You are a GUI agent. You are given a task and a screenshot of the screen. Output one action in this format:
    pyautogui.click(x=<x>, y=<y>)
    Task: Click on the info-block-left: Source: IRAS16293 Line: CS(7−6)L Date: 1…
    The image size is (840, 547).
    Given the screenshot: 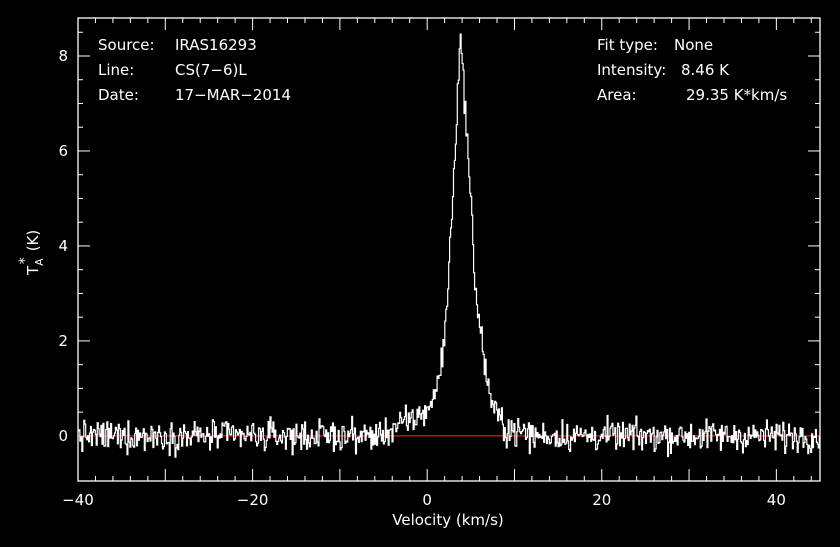 What is the action you would take?
    pyautogui.click(x=194, y=70)
    